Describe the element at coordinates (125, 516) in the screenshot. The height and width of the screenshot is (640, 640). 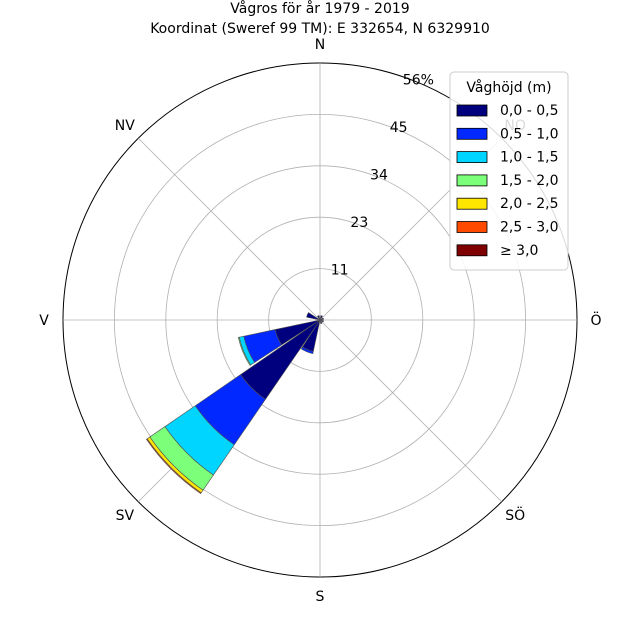
I see `direction-label: SV` at that location.